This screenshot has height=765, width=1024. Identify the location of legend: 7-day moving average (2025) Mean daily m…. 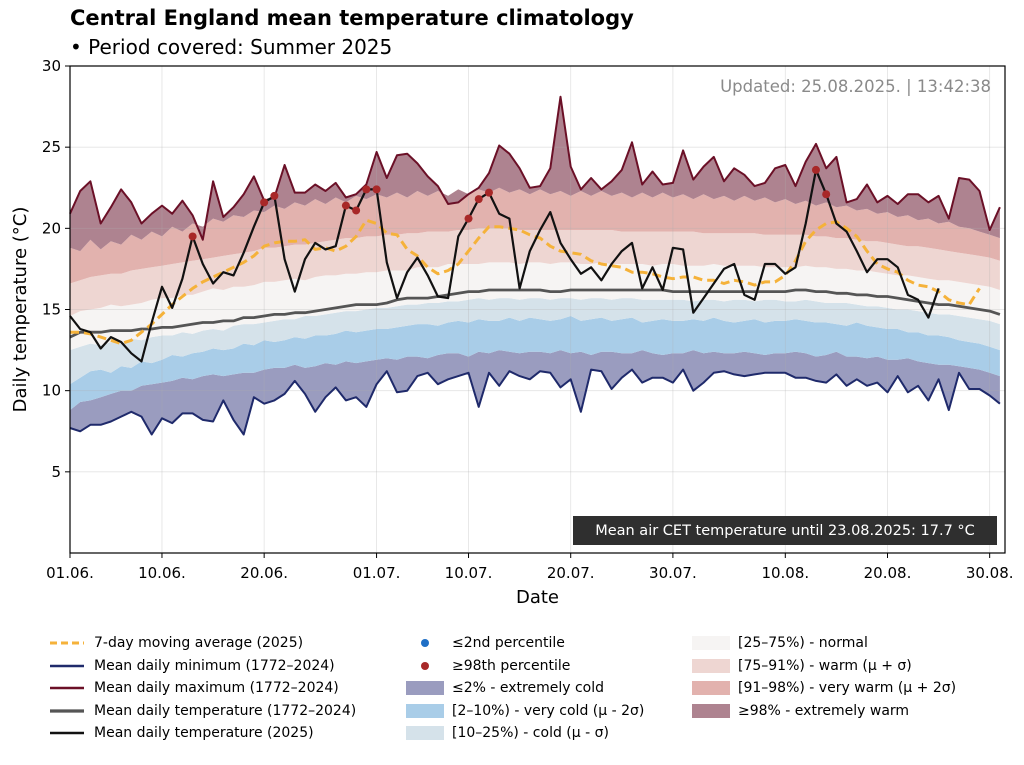
(528, 692).